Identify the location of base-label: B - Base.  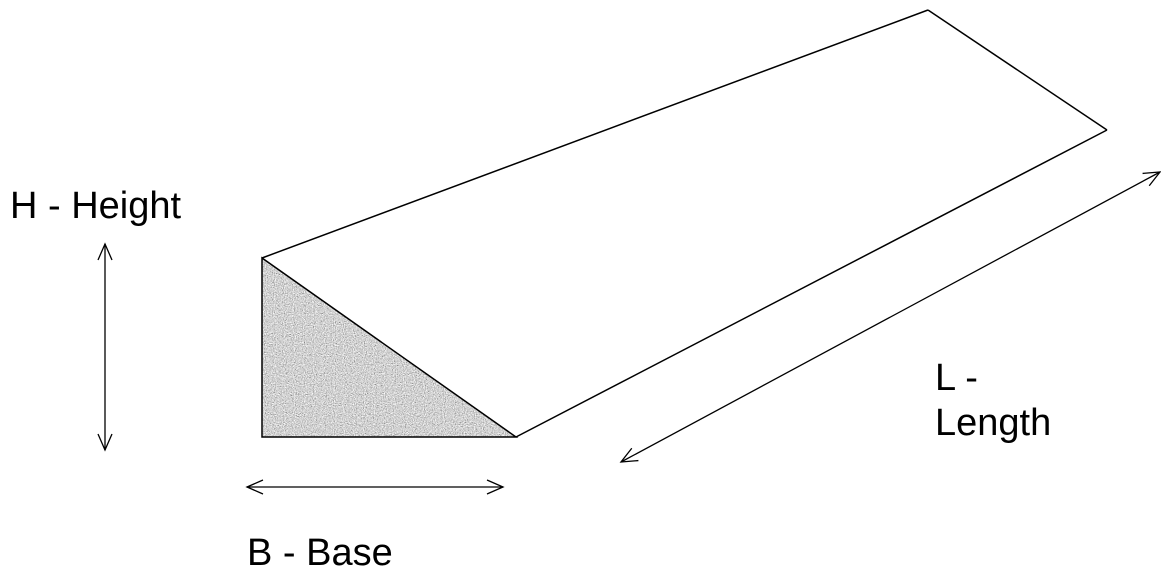
(320, 553).